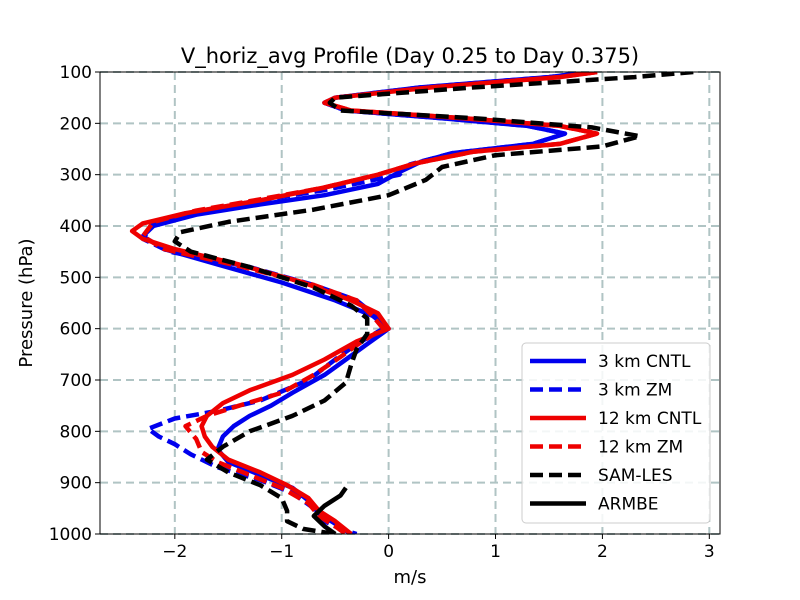  Describe the element at coordinates (709, 552) in the screenshot. I see `x-tick-label: 3` at that location.